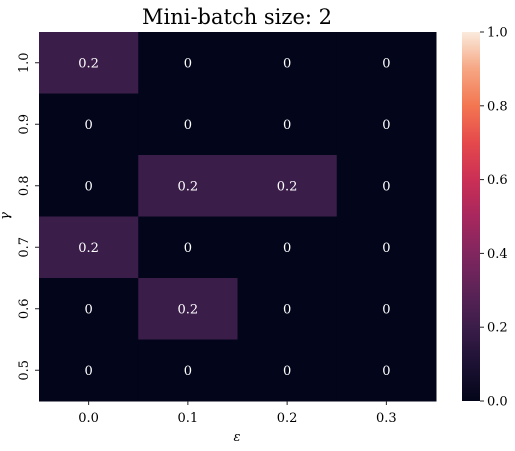 This screenshot has width=515, height=451. What do you see at coordinates (287, 418) in the screenshot?
I see `x-tick-label: 0.2` at bounding box center [287, 418].